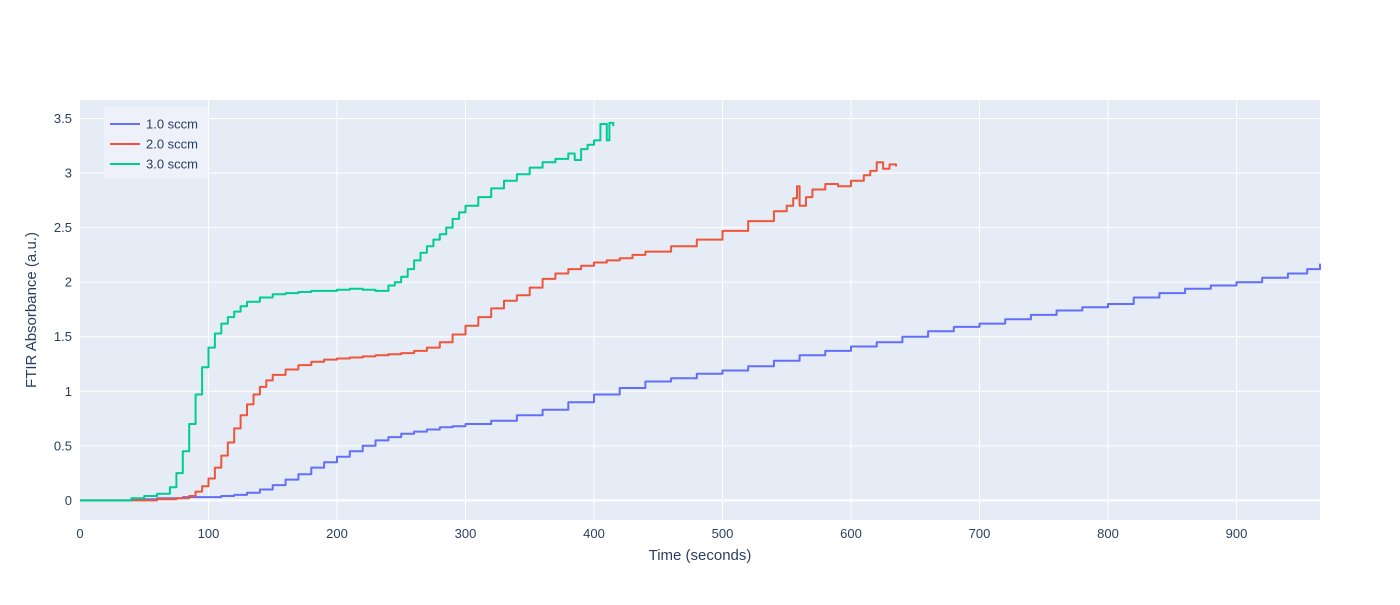  What do you see at coordinates (68, 391) in the screenshot?
I see `y-tick-label: 1` at bounding box center [68, 391].